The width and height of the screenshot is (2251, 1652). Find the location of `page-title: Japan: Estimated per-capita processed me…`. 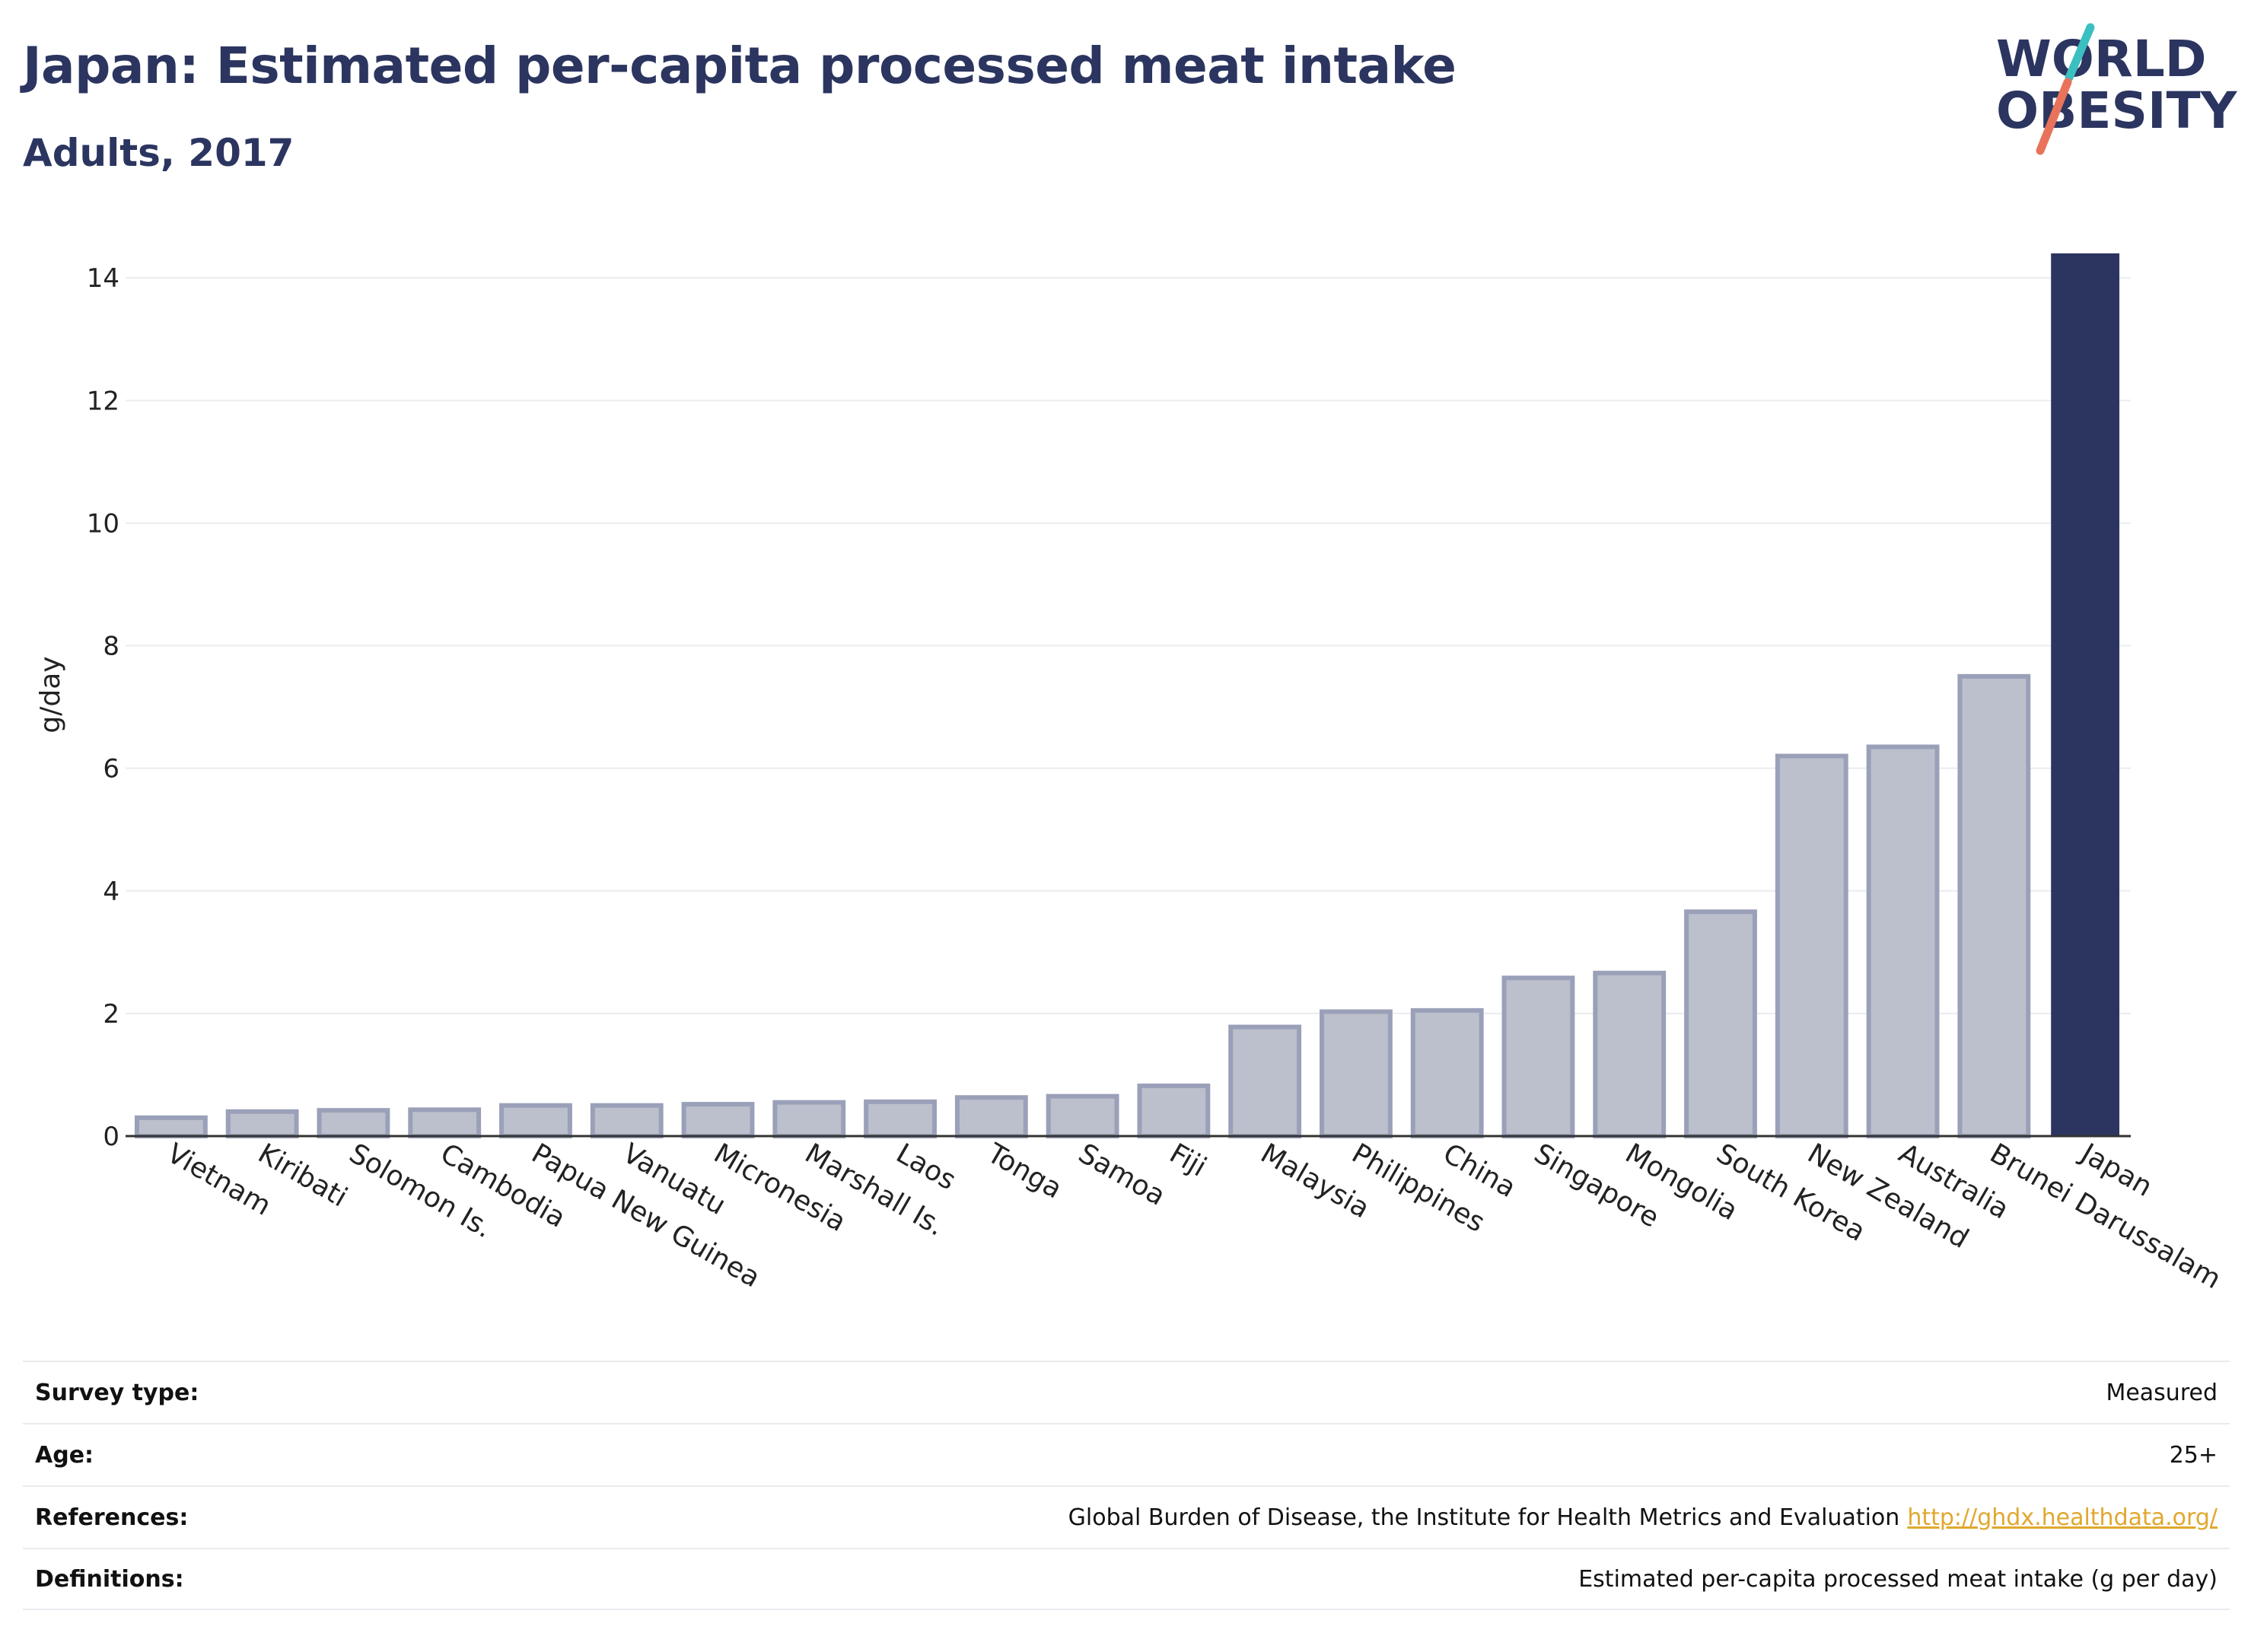

page-title: Japan: Estimated per-capita processed me… is located at coordinates (740, 66).